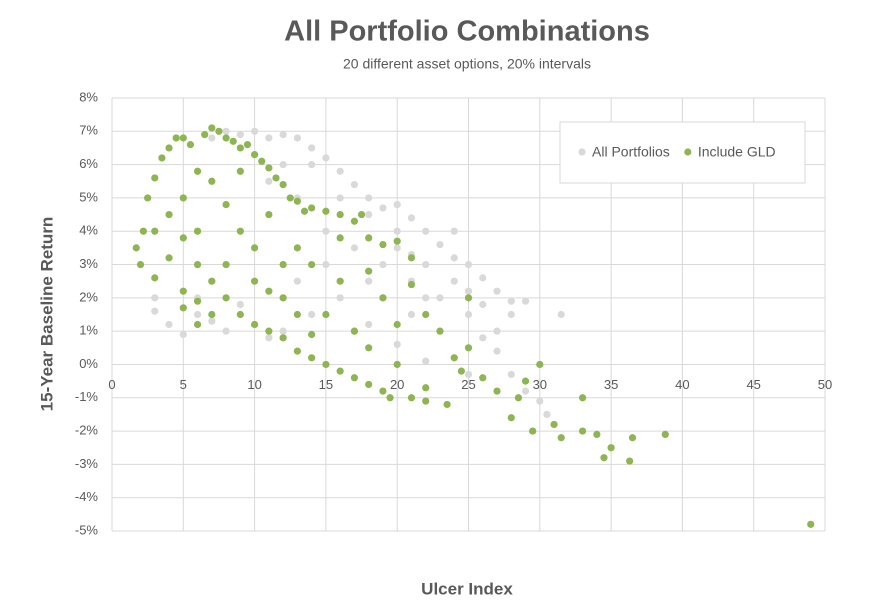 Image resolution: width=870 pixels, height=615 pixels. I want to click on x-tick-label: 20, so click(397, 384).